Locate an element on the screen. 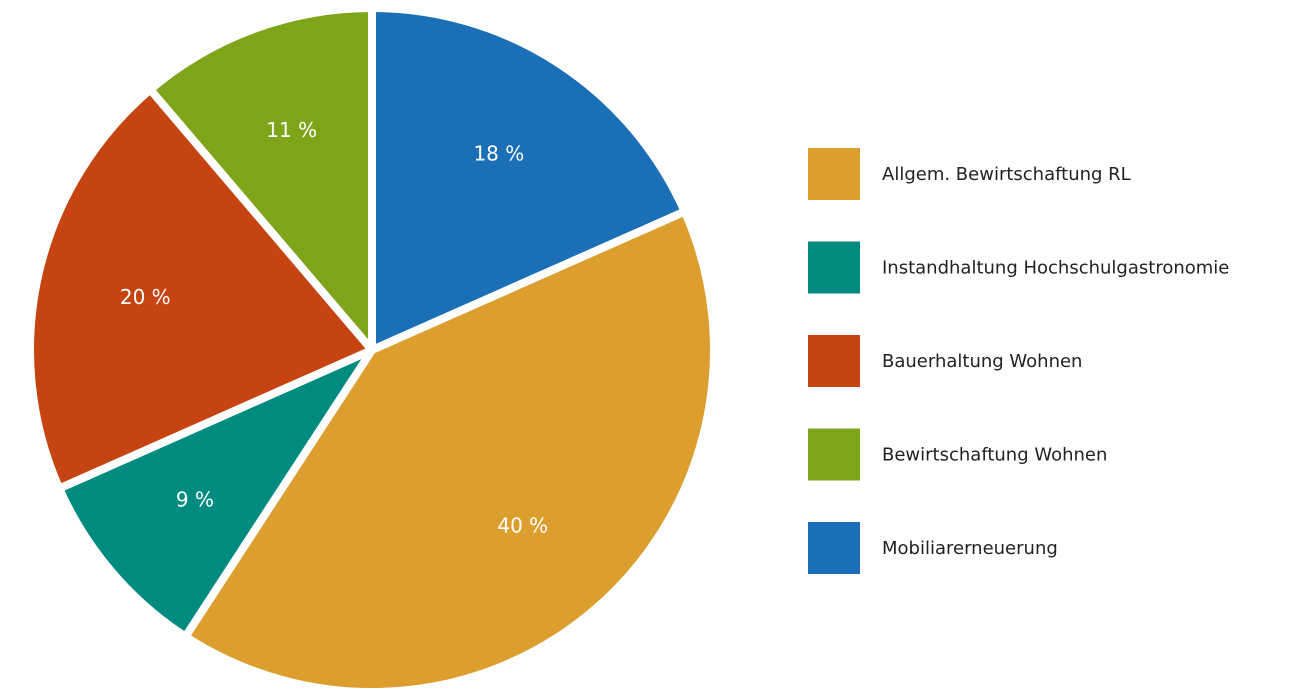 This screenshot has height=690, width=1310. legend-label: Bauerhaltung Wohnen is located at coordinates (982, 361).